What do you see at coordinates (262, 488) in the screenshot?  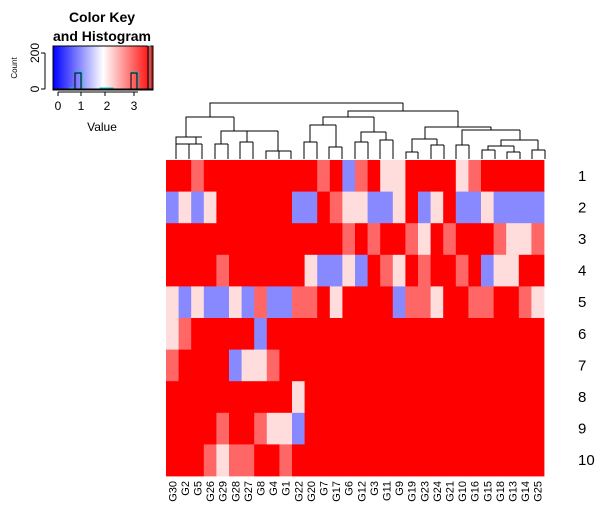 I see `column-label: G8` at bounding box center [262, 488].